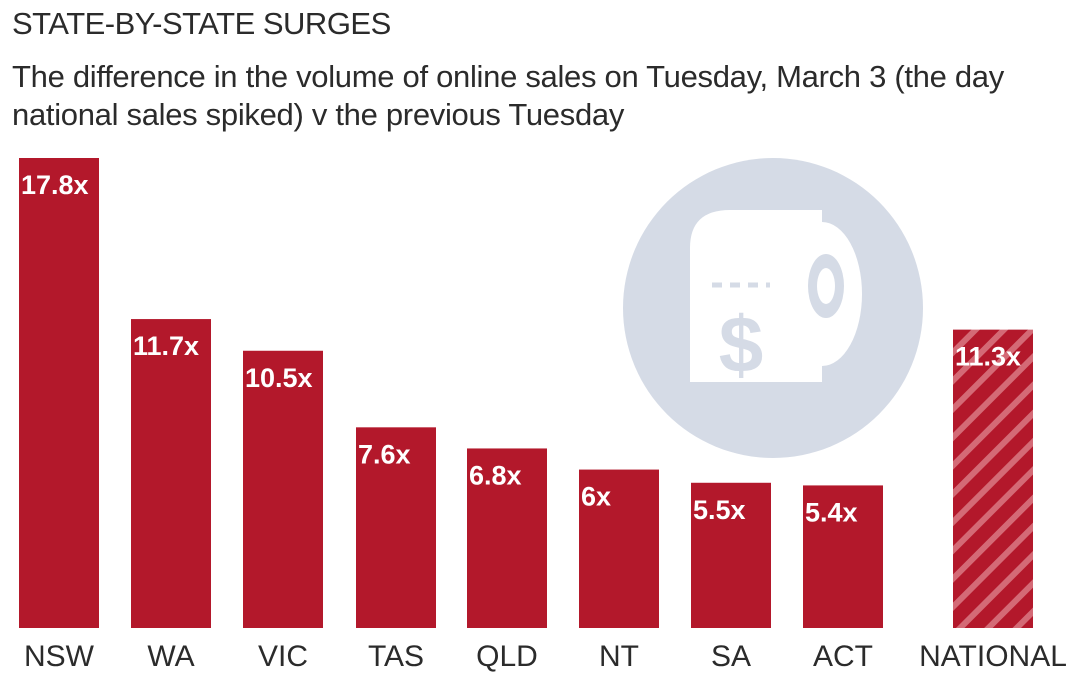 The height and width of the screenshot is (685, 1080). What do you see at coordinates (170, 656) in the screenshot?
I see `category-label-wa: WA` at bounding box center [170, 656].